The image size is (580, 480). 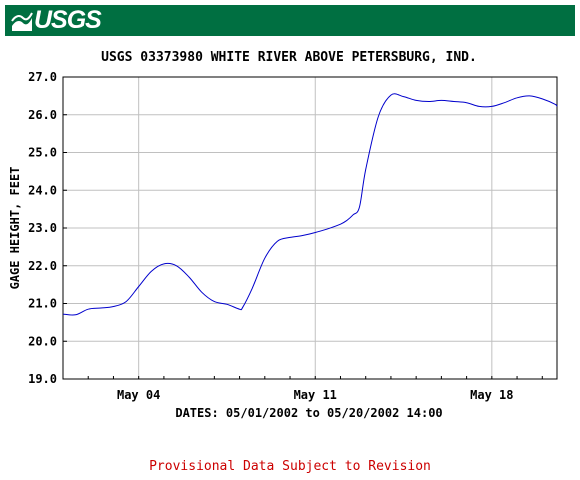 I want to click on x-tick-label: May 18, so click(x=491, y=395).